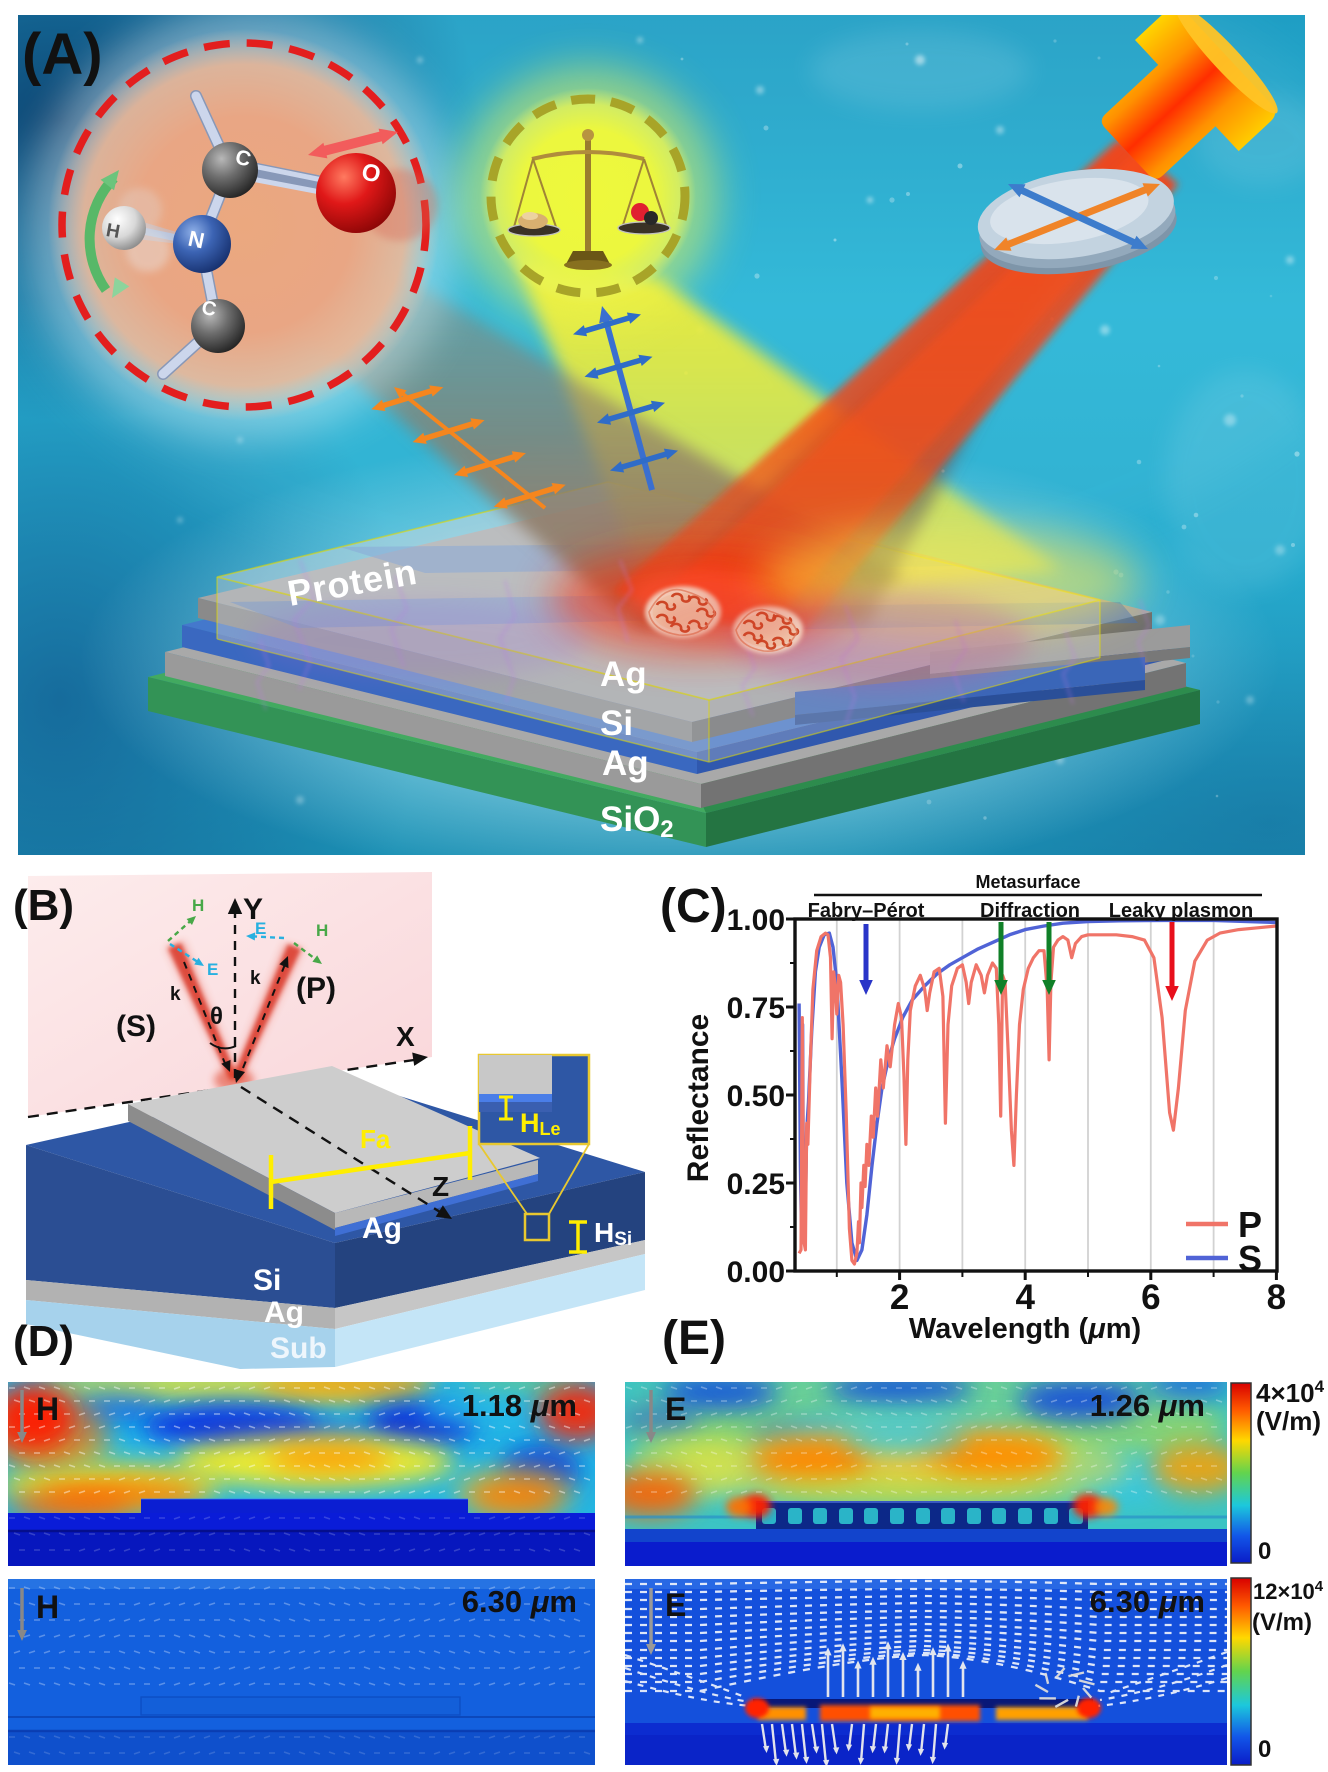  What do you see at coordinates (316, 988) in the screenshot?
I see `svg-text: (P)` at bounding box center [316, 988].